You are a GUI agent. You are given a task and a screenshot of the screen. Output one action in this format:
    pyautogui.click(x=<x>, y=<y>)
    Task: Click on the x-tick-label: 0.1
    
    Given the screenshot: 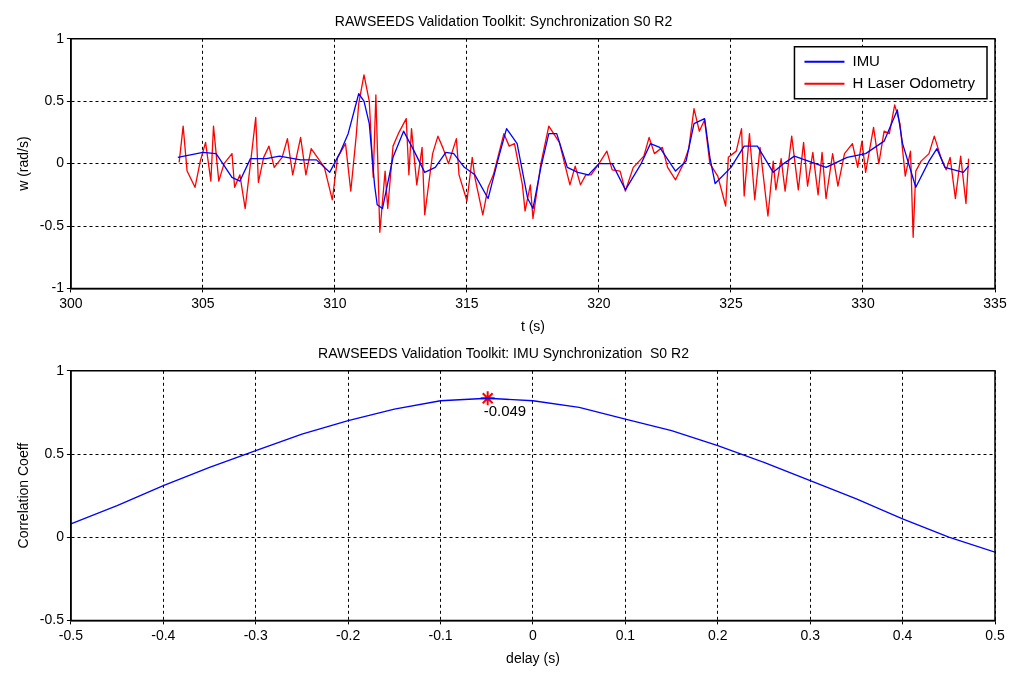 What is the action you would take?
    pyautogui.click(x=625, y=634)
    